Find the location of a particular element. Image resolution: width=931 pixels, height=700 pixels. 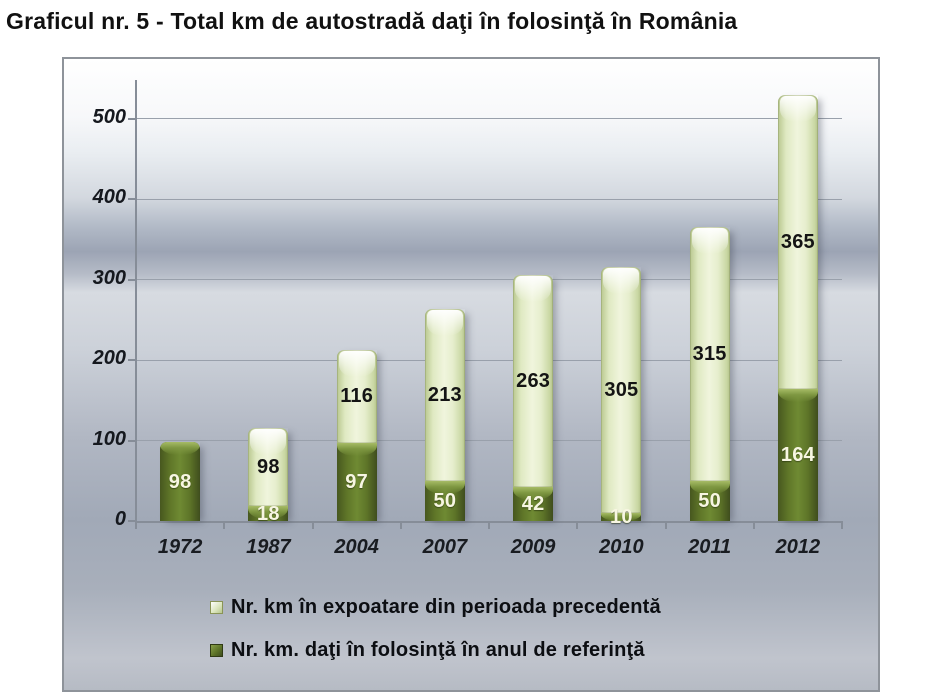

legend-swatch-dark-green is located at coordinates (216, 650).